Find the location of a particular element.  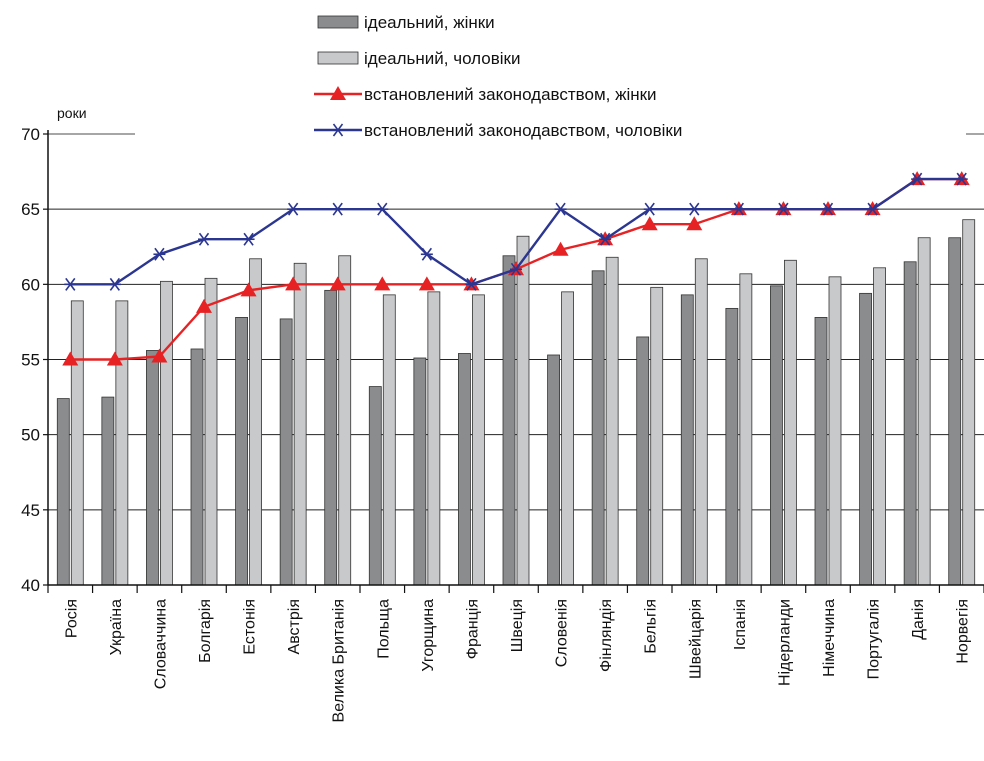

y-tick-label: 60 is located at coordinates (30, 284).